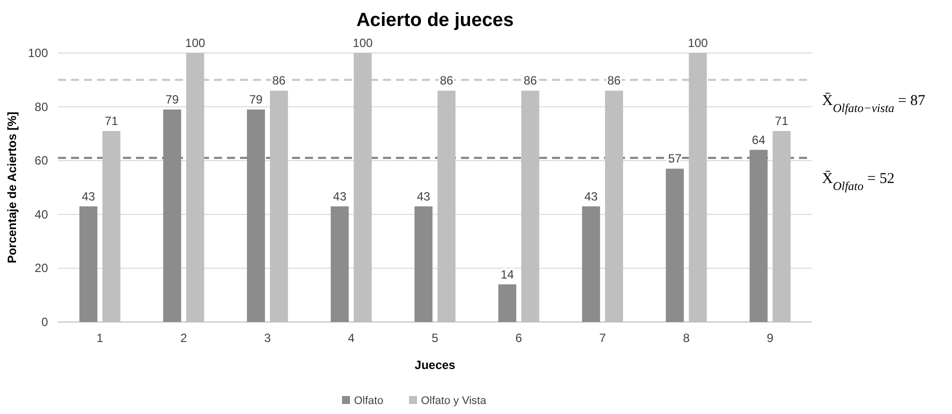 Image resolution: width=952 pixels, height=414 pixels. What do you see at coordinates (38, 53) in the screenshot?
I see `y-tick-label: 100` at bounding box center [38, 53].